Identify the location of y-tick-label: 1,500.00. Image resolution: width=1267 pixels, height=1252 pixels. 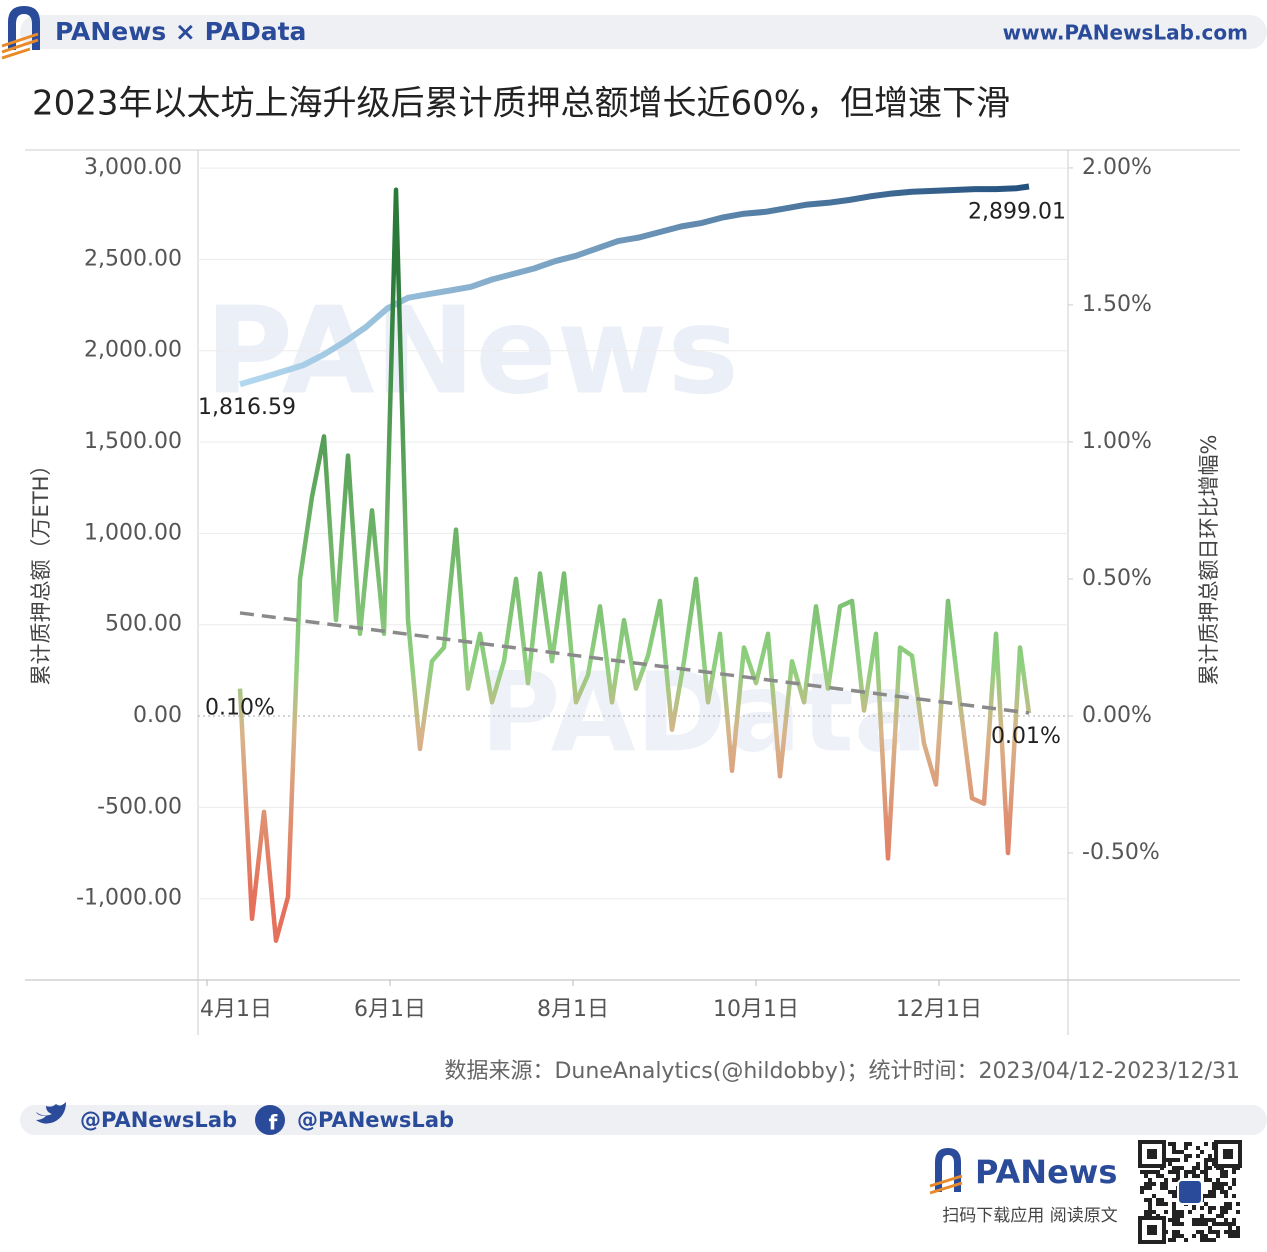
(133, 441).